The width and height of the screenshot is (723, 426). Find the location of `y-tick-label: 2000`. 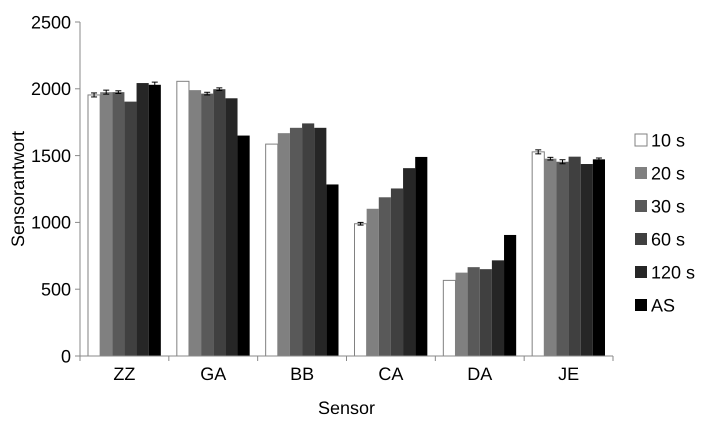

y-tick-label: 2000 is located at coordinates (50, 89).